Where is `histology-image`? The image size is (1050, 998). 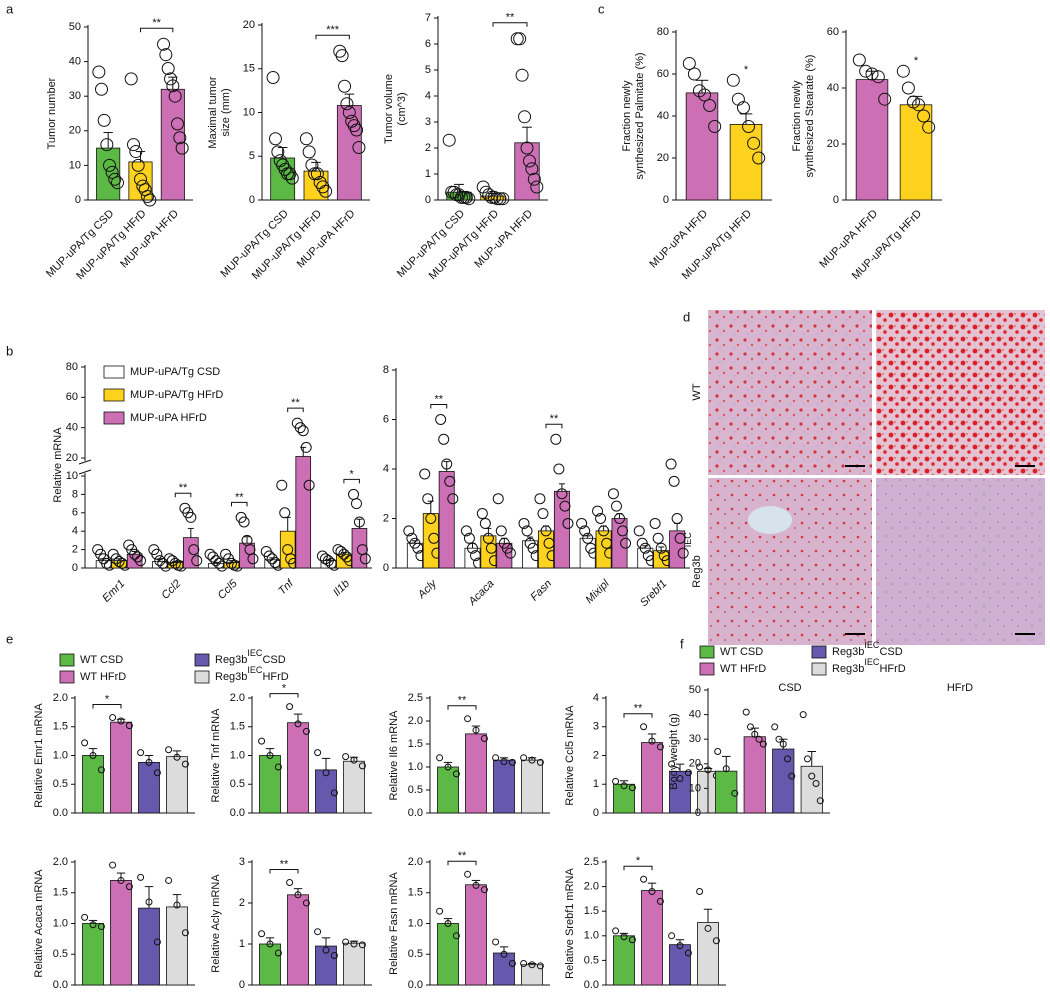
histology-image is located at coordinates (790, 392).